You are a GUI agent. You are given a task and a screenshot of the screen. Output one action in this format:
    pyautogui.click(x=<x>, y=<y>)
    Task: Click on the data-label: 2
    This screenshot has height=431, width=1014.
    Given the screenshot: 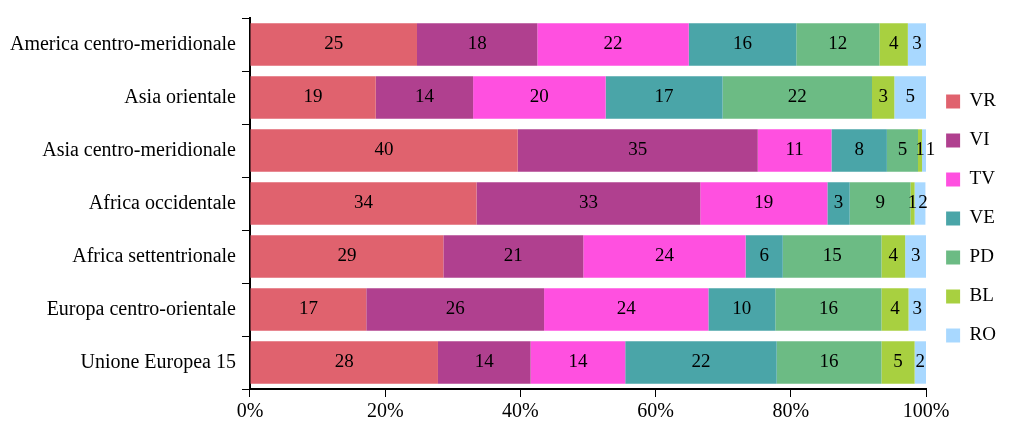 What is the action you would take?
    pyautogui.click(x=923, y=202)
    